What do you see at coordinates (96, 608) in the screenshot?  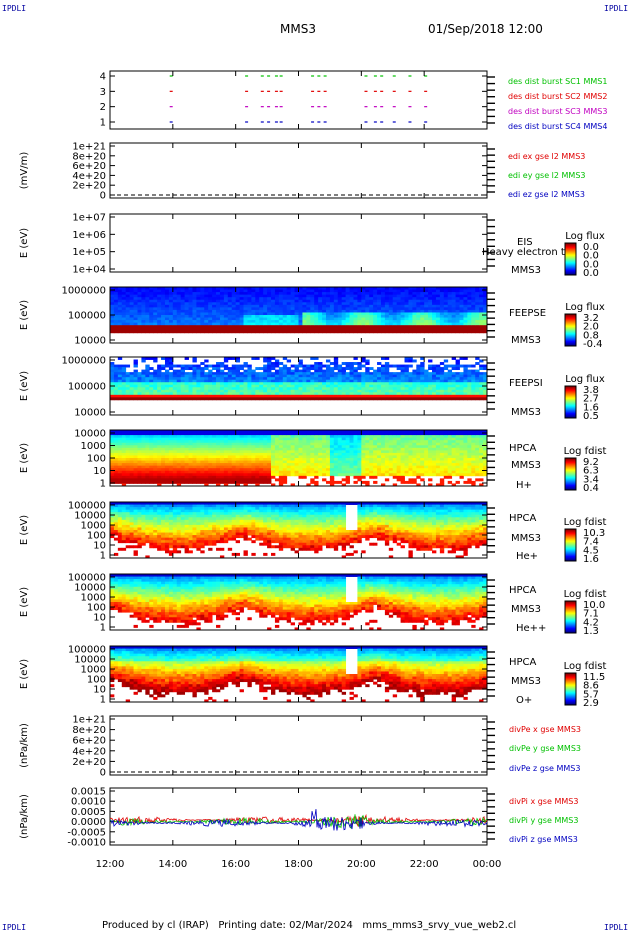 I see `y-tick-label: 100` at bounding box center [96, 608].